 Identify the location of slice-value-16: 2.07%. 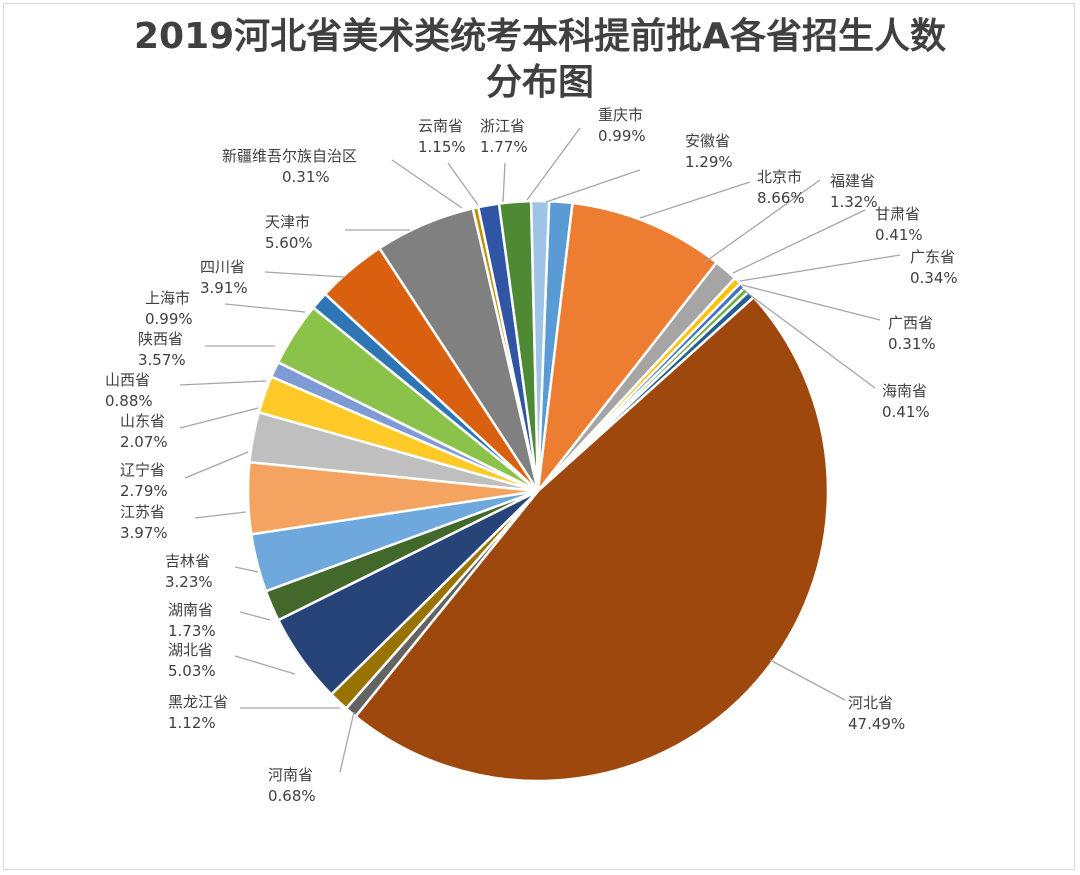
(144, 442).